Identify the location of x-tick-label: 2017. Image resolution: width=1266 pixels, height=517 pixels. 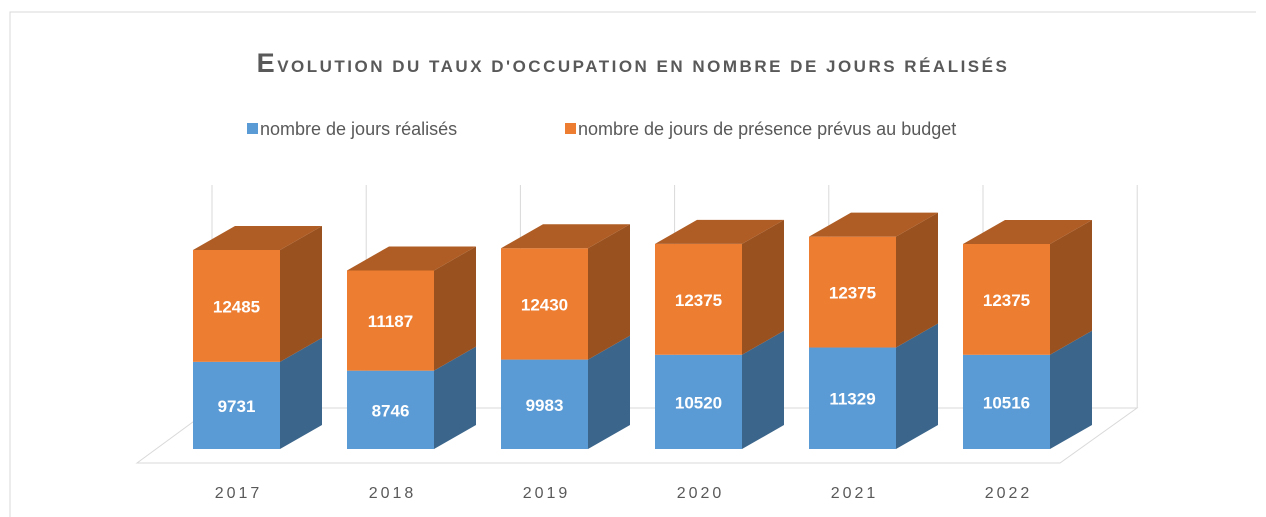
(239, 493).